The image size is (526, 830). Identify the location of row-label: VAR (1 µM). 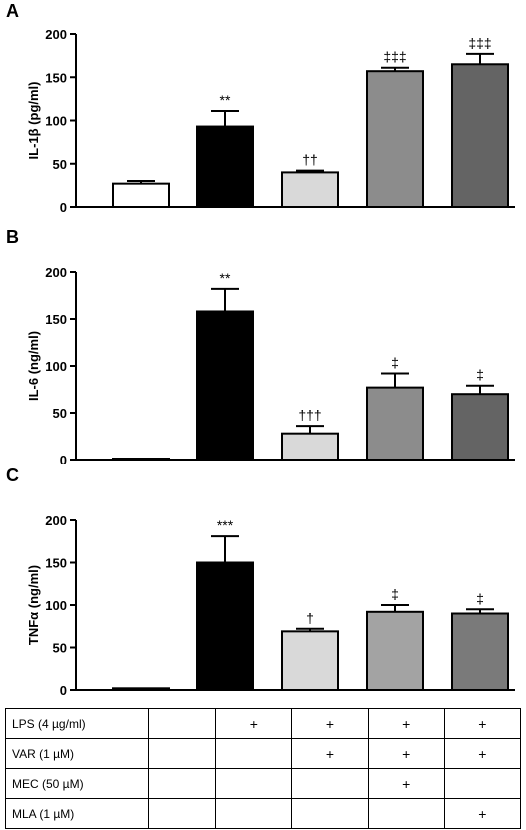
(77, 753).